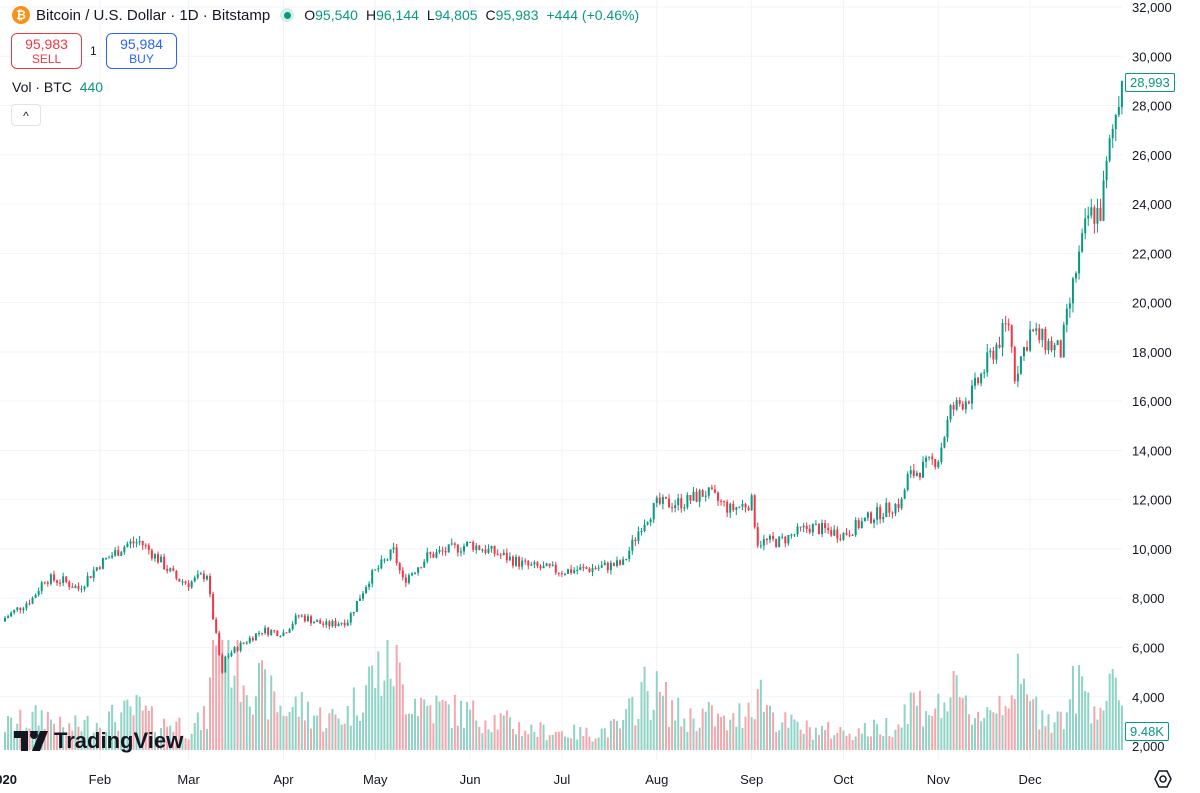  Describe the element at coordinates (21, 15) in the screenshot. I see `bitcoin-icon: ₿` at that location.